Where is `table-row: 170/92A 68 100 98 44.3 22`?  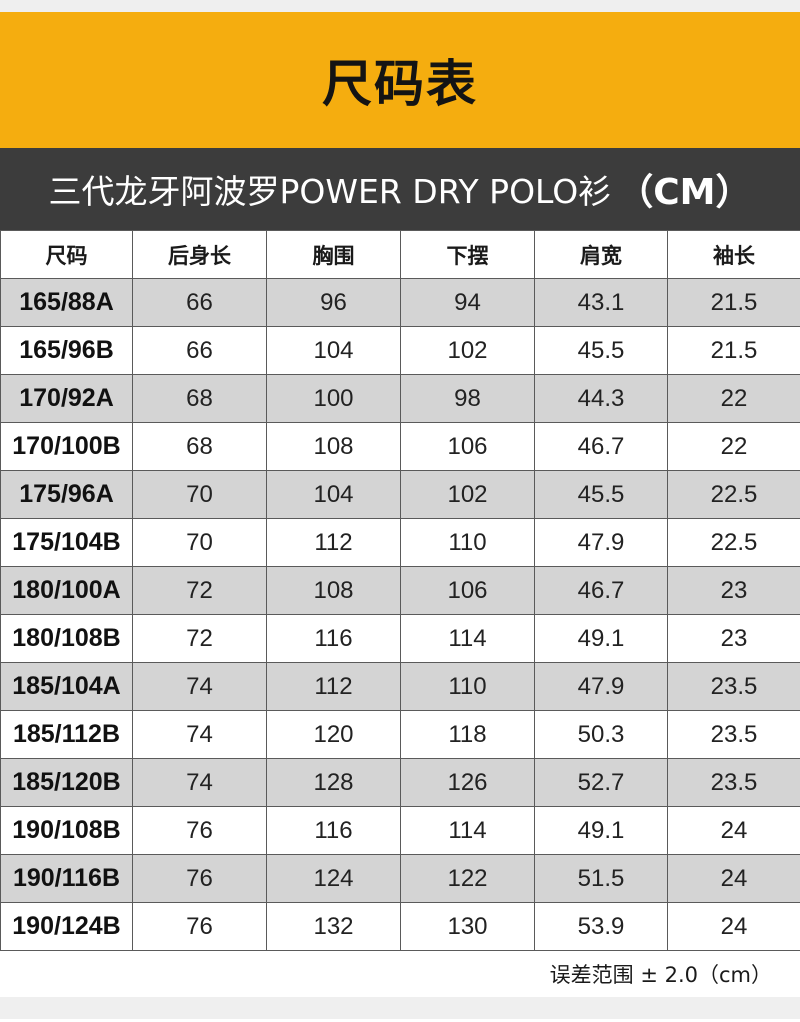 table-row: 170/92A 68 100 98 44.3 22 is located at coordinates (400, 398).